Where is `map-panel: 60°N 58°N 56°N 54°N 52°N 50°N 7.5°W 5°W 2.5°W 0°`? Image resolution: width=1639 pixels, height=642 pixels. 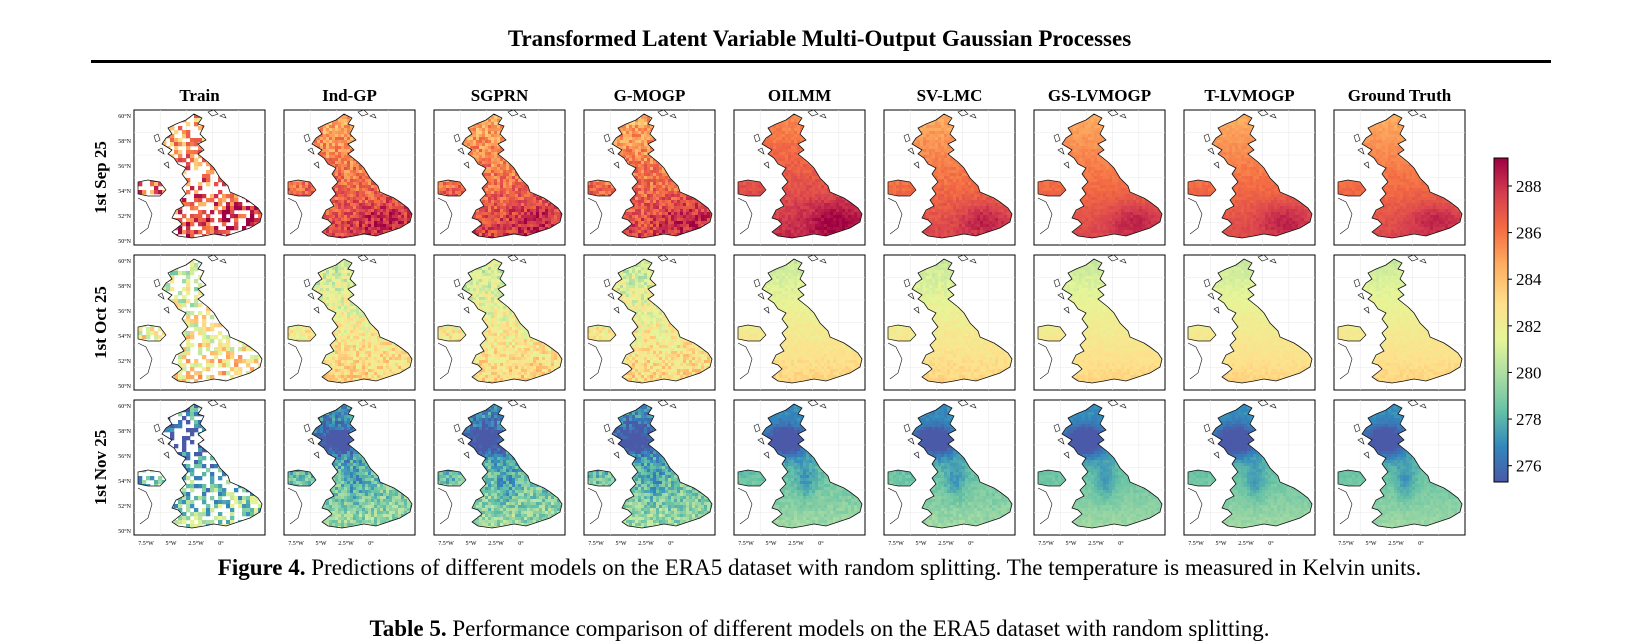 map-panel: 60°N 58°N 56°N 54°N 52°N 50°N 7.5°W 5°W 2.5°W 0° is located at coordinates (192, 473).